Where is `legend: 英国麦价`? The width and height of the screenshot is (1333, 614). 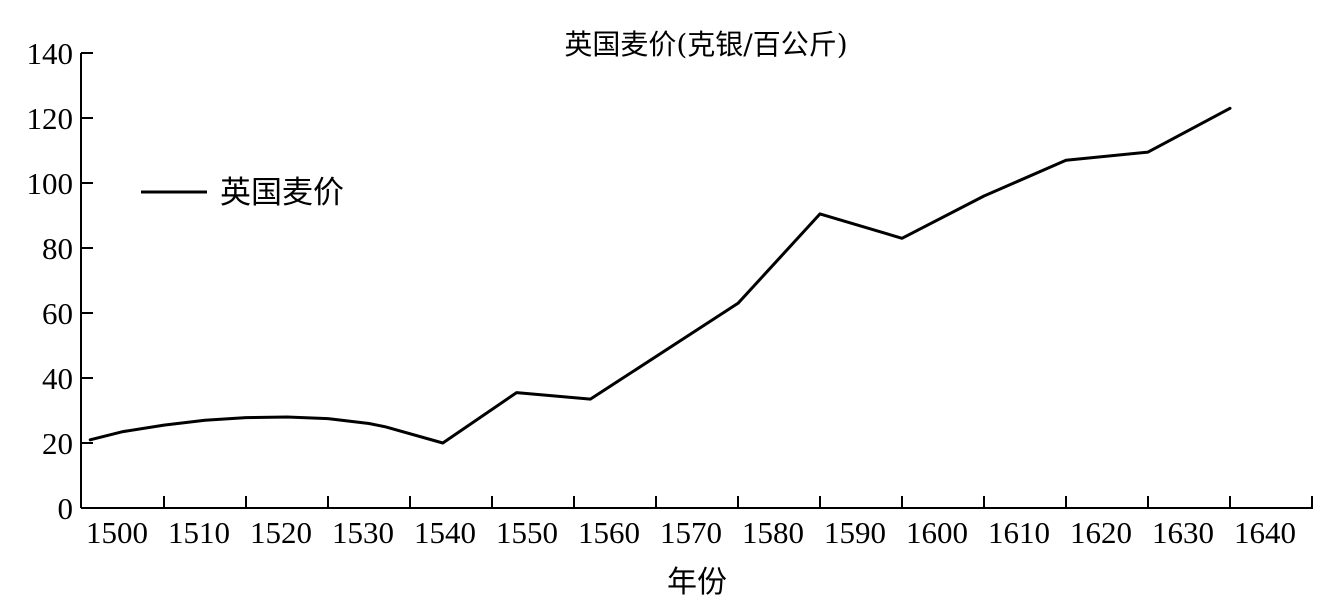
legend: 英国麦价 is located at coordinates (242, 193).